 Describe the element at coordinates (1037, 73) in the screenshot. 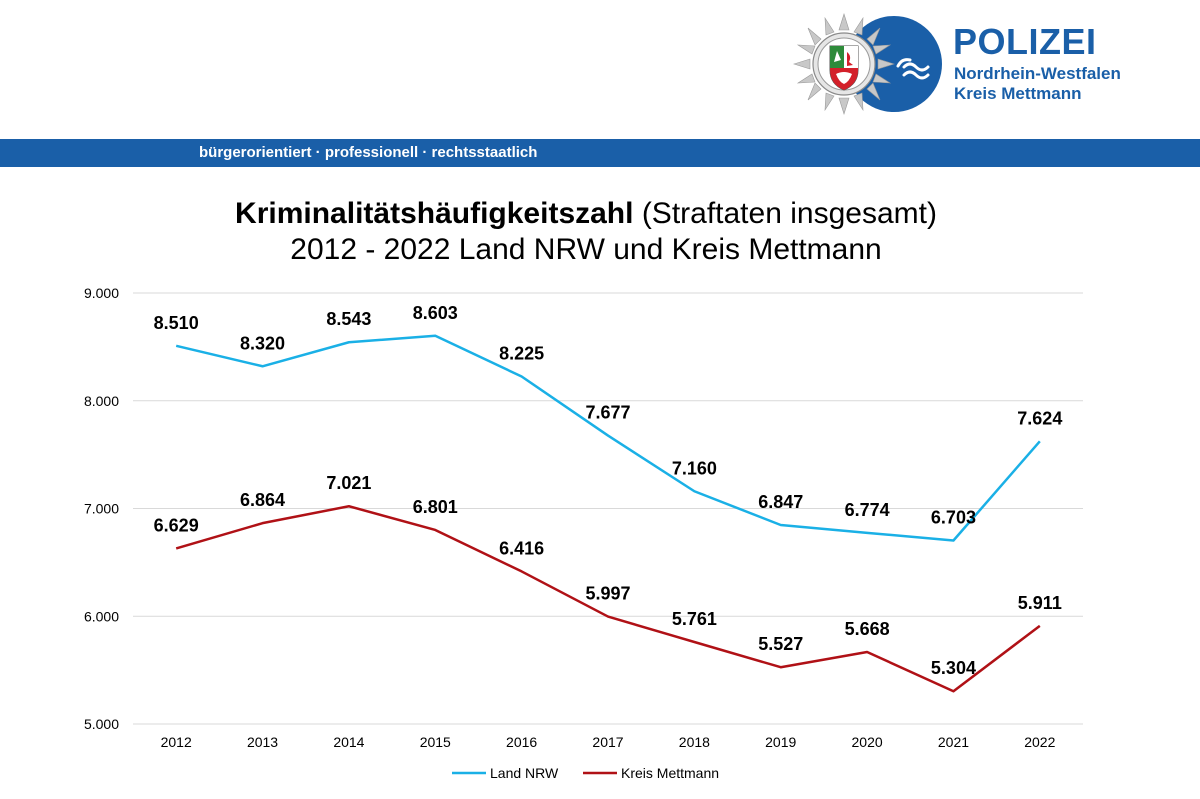

I see `brand-state: Nordrhein-Westfalen` at that location.